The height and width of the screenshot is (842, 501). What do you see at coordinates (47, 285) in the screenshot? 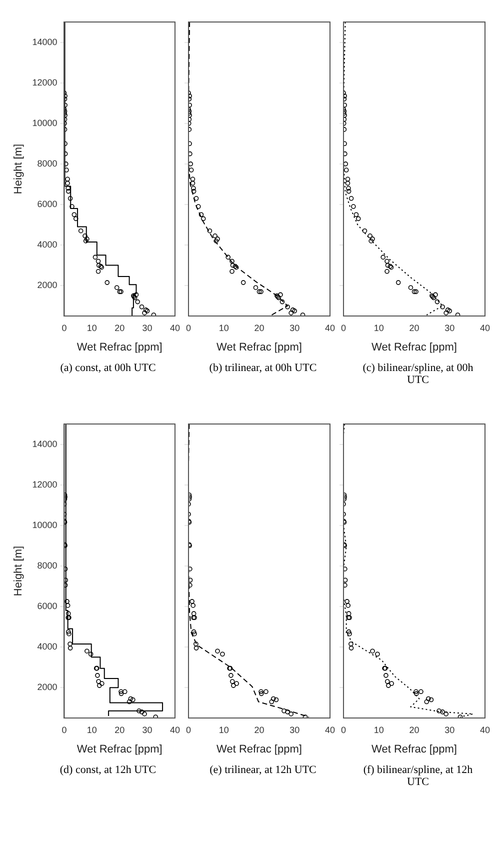
I see `y-tick-label: 2000` at bounding box center [47, 285].